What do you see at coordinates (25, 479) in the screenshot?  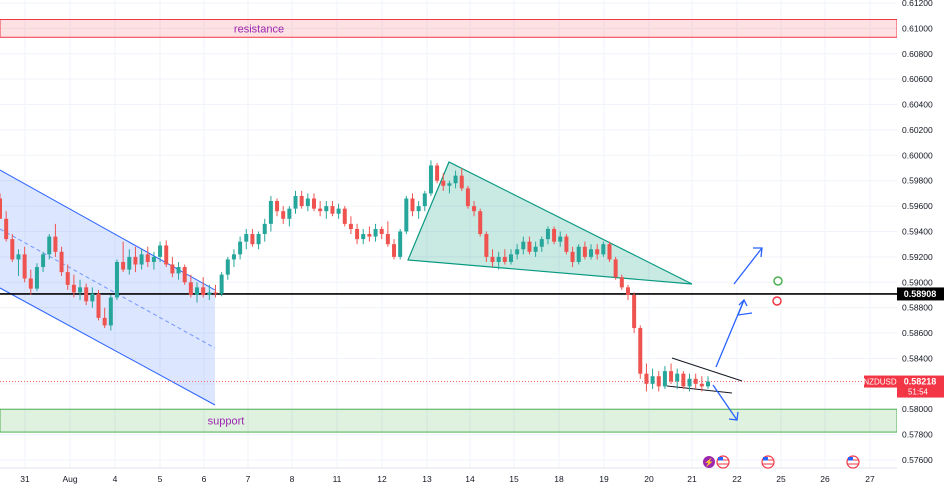 I see `time-tick-label: 31` at bounding box center [25, 479].